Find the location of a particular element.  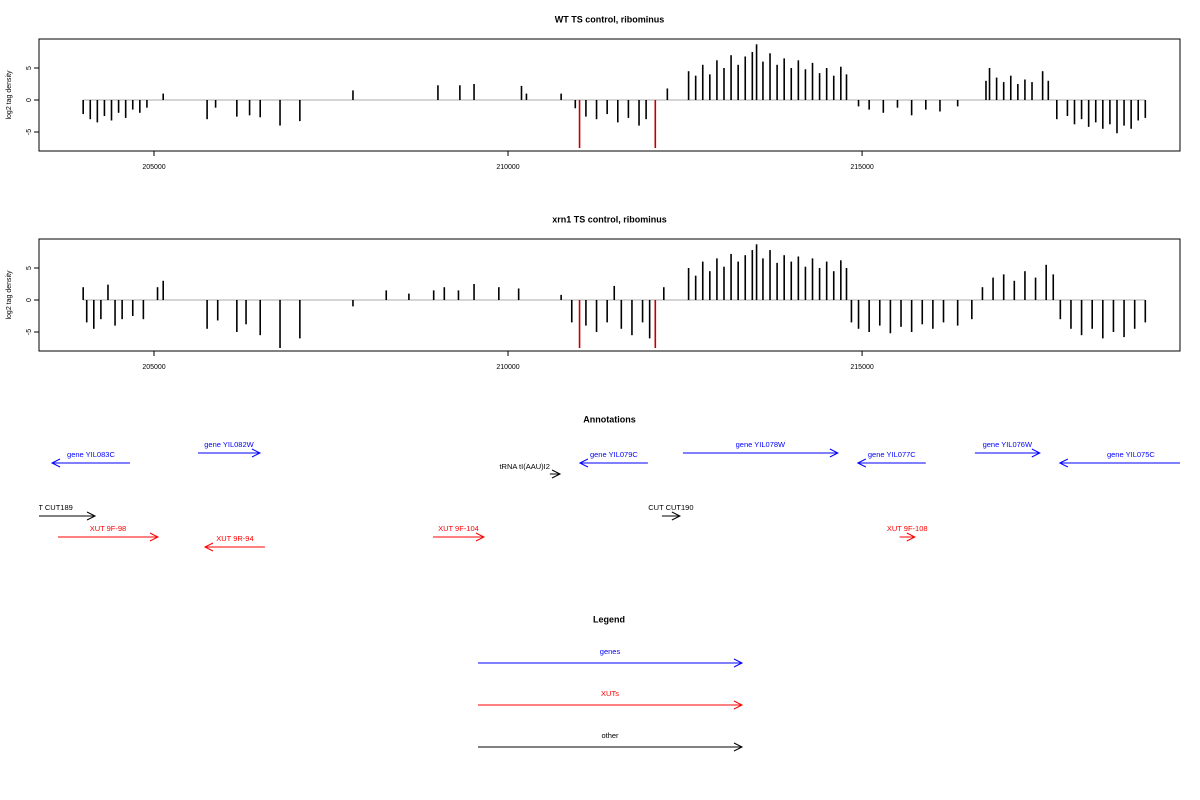

legend-label: other is located at coordinates (610, 735).